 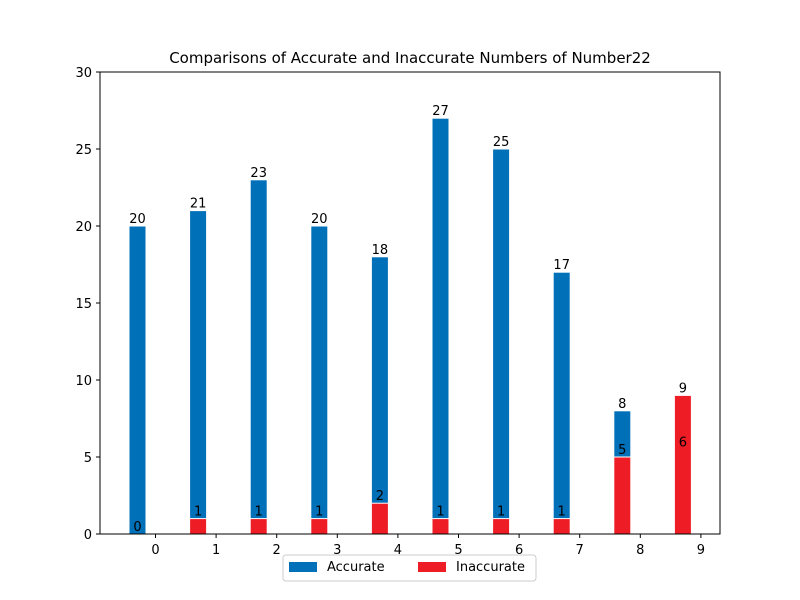 I want to click on y-tick-label: 20, so click(x=83, y=227).